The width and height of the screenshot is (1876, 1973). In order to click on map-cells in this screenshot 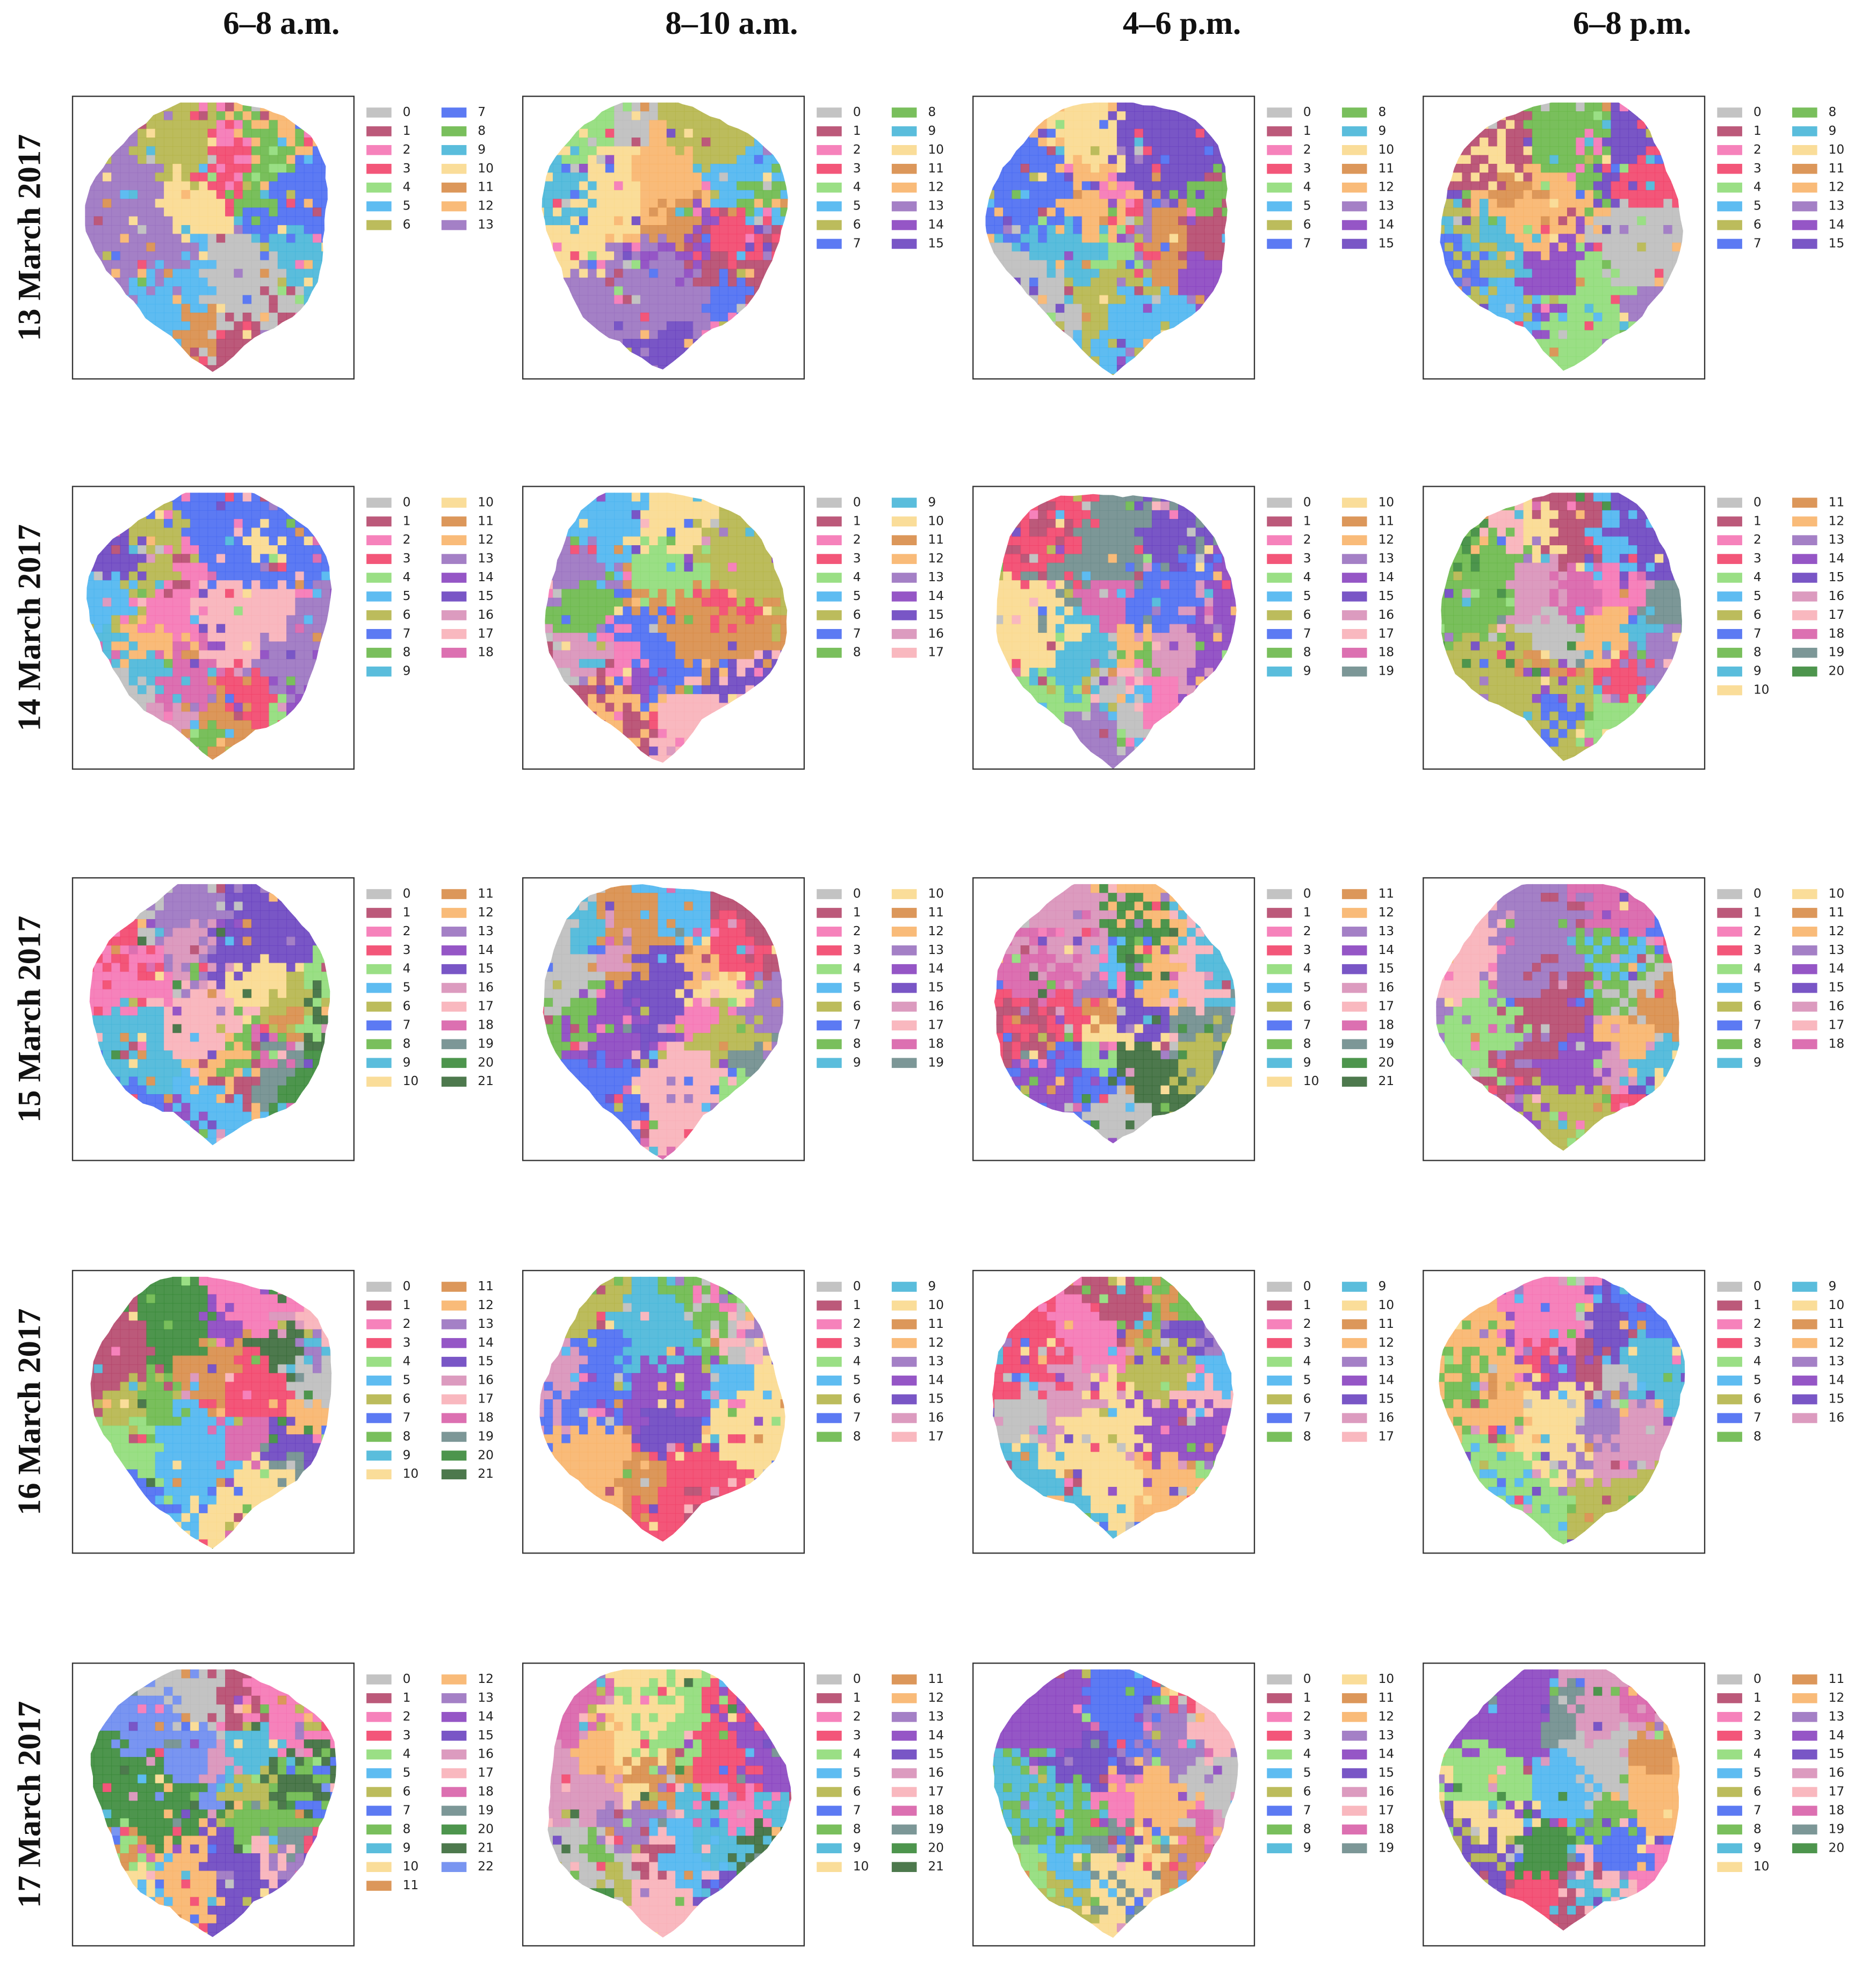, I will do `click(217, 627)`.